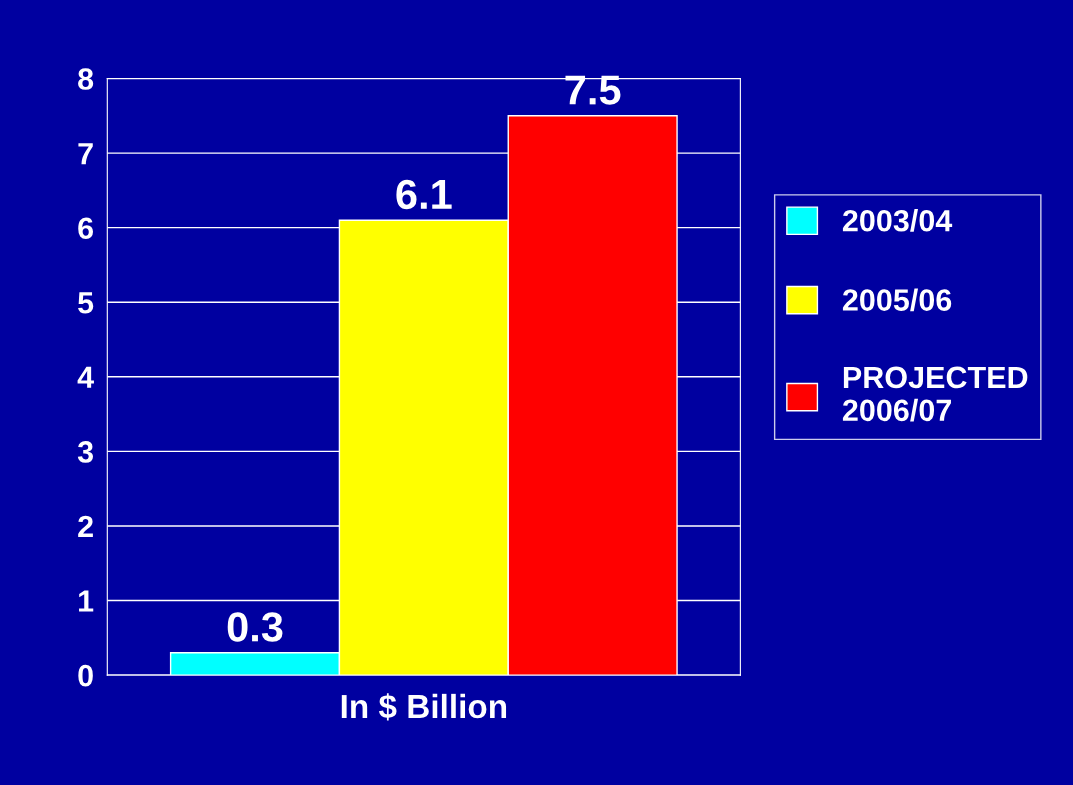 The height and width of the screenshot is (785, 1073). I want to click on y-tick-label: 7, so click(85, 154).